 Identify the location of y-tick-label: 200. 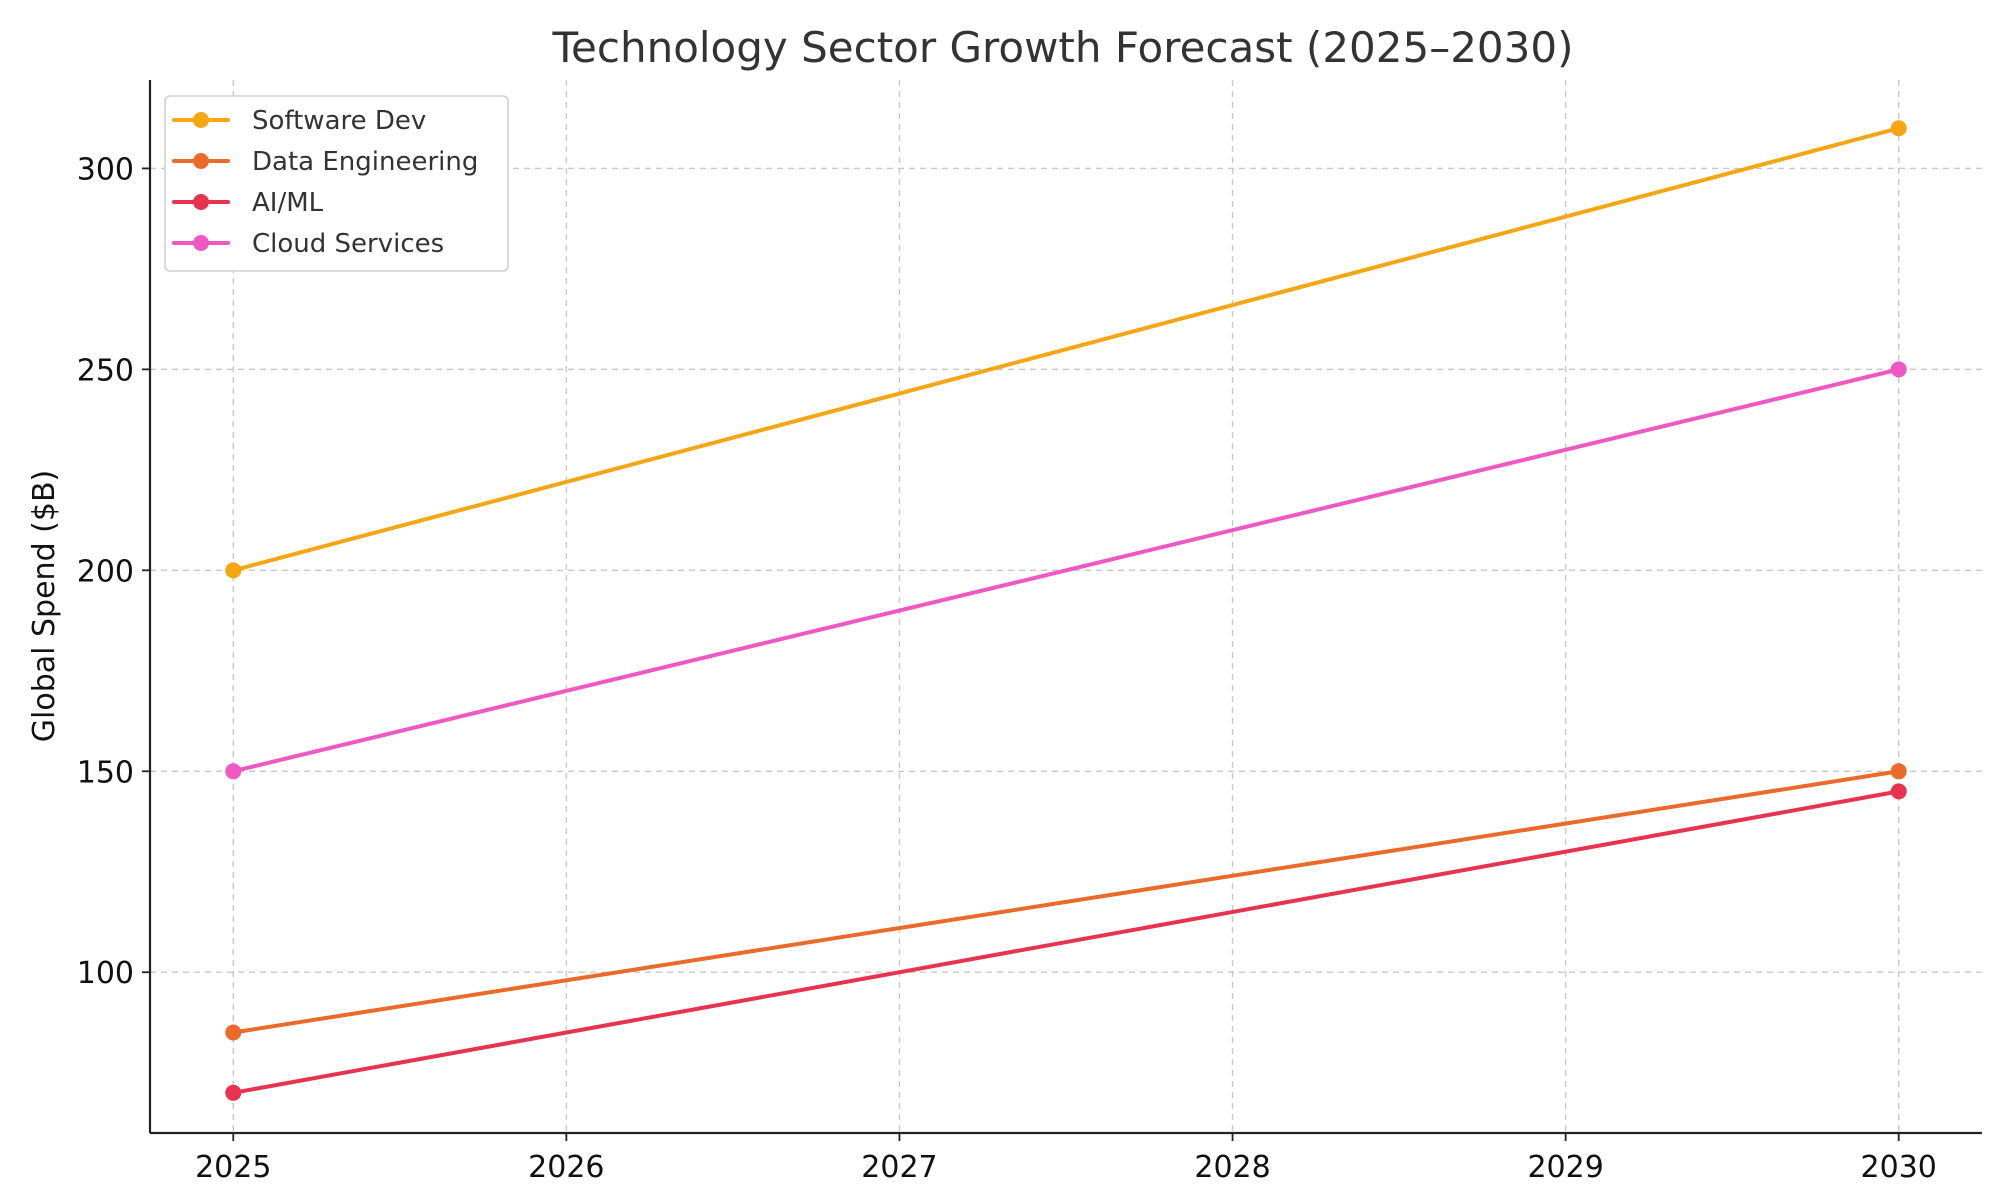
(105, 571).